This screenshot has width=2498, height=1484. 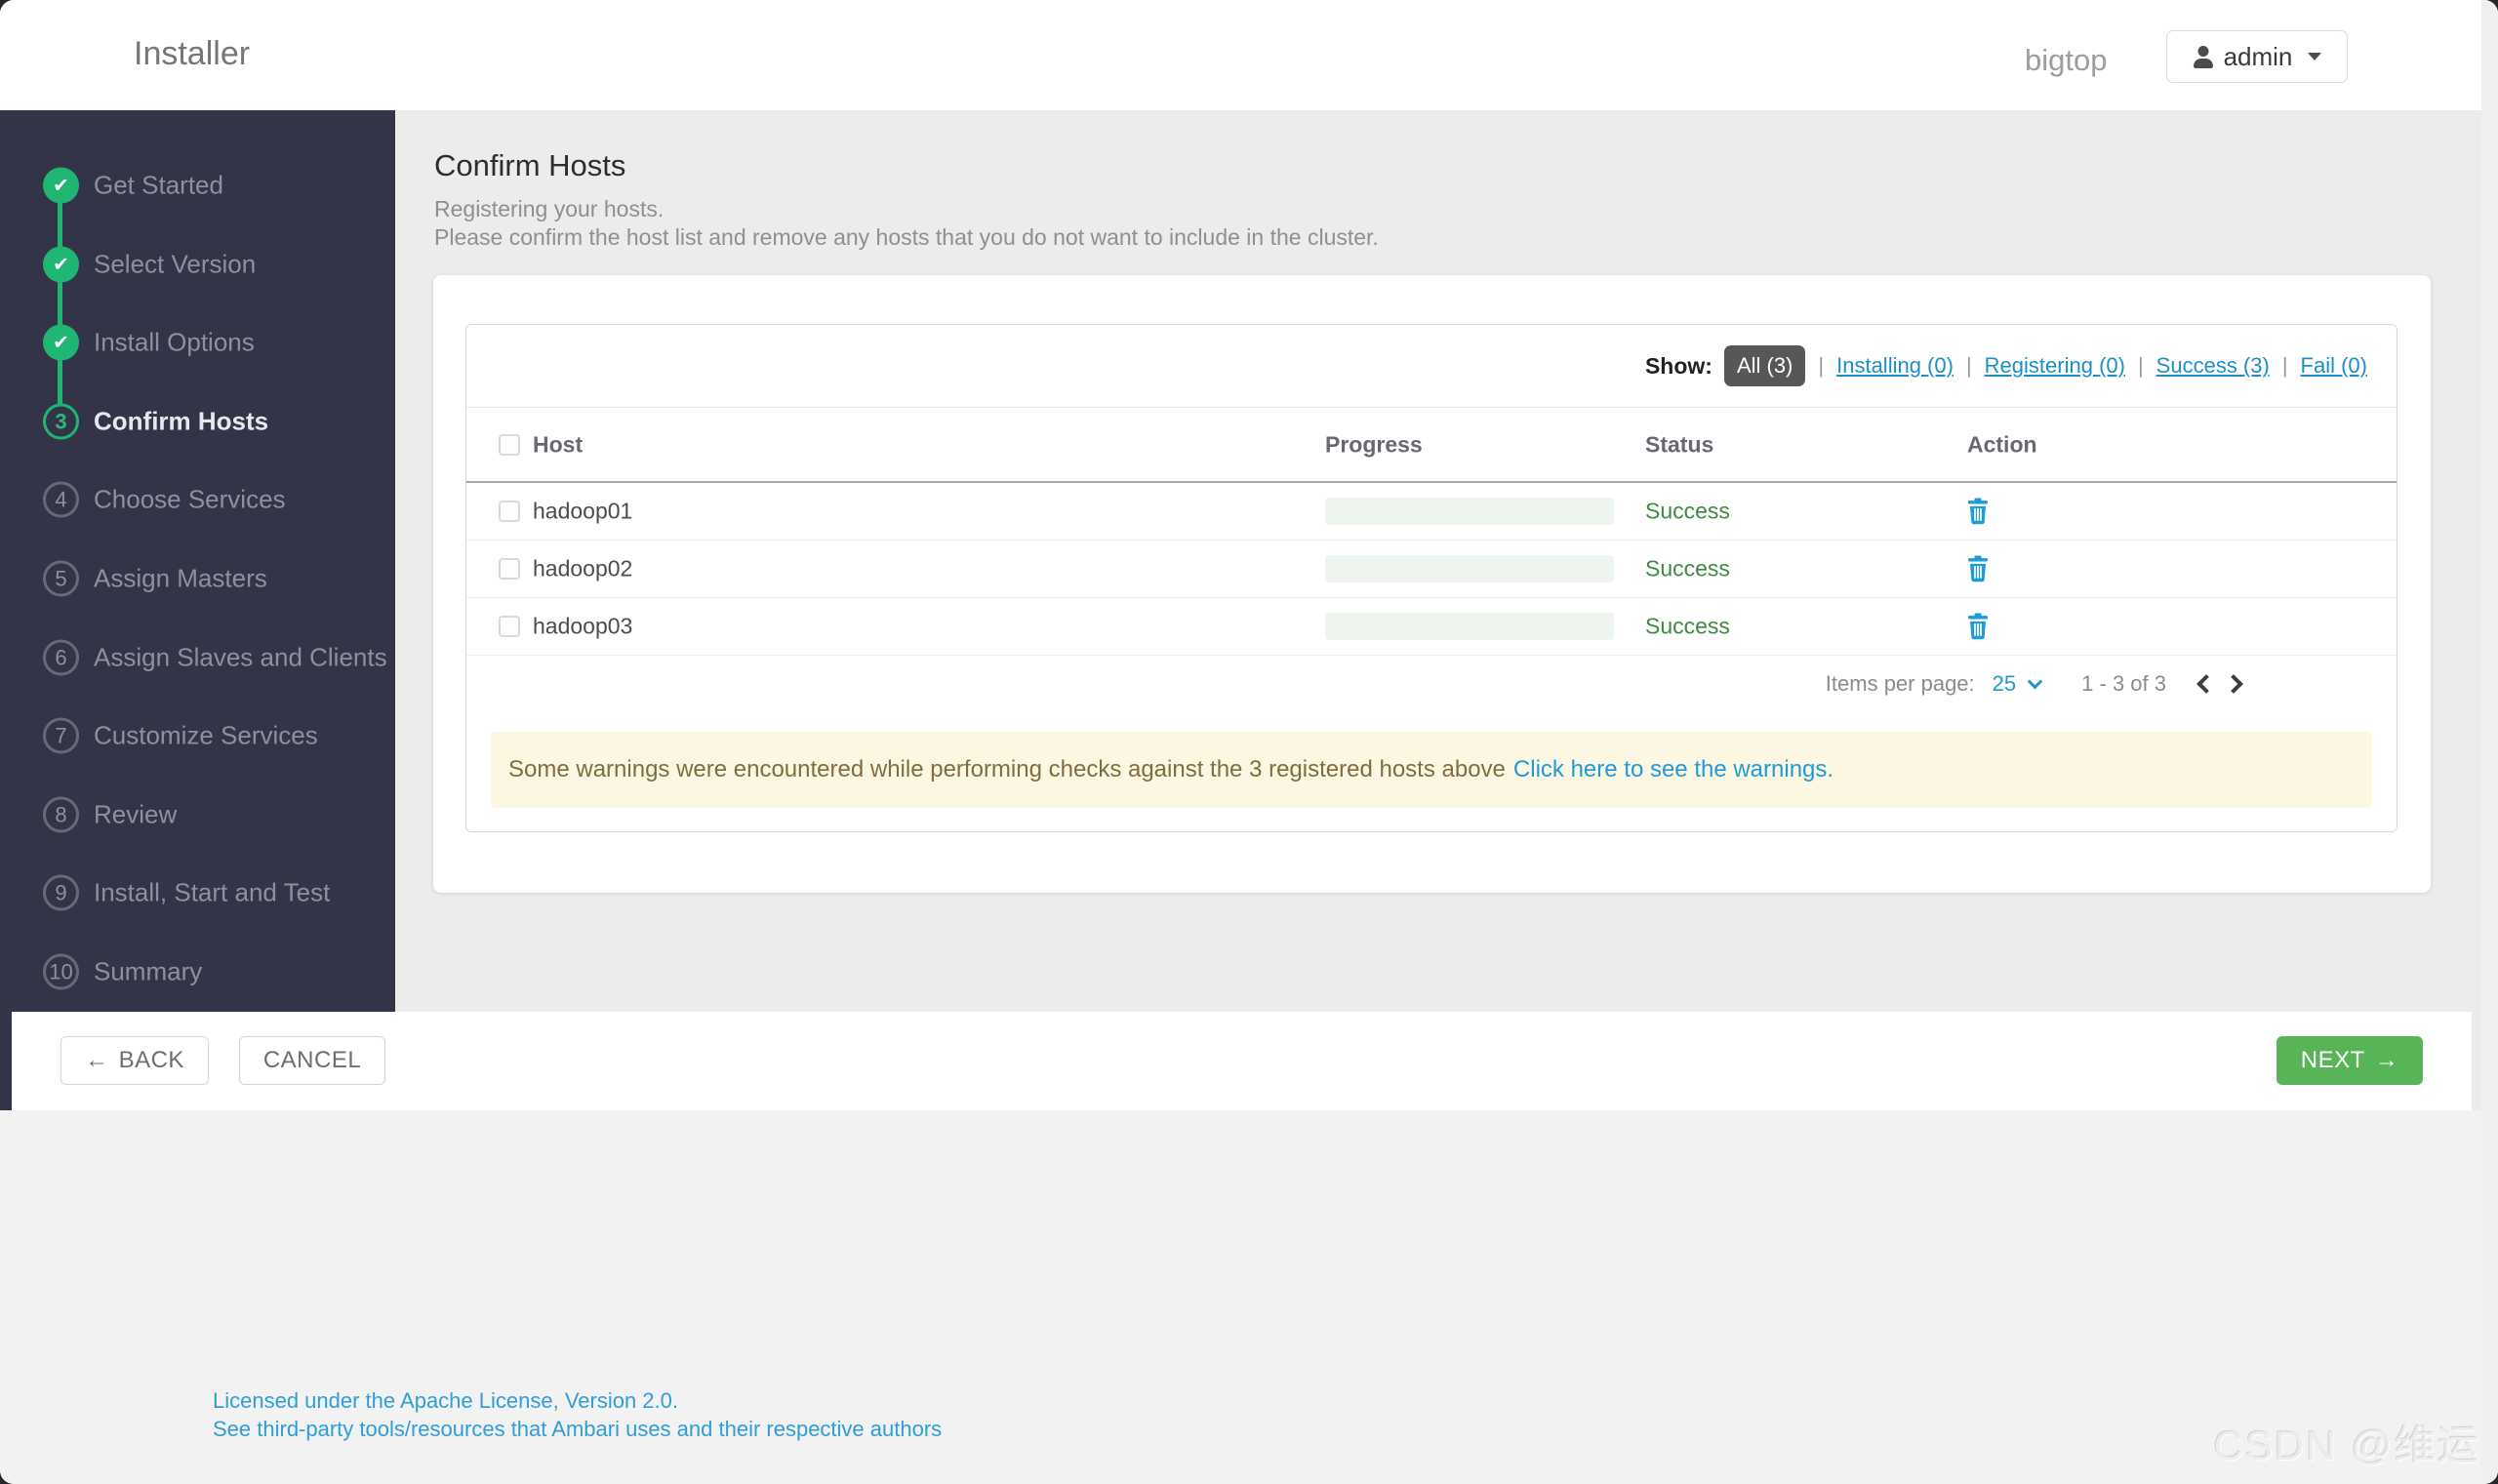 What do you see at coordinates (2333, 365) in the screenshot?
I see `filter-fail: Fail (0)` at bounding box center [2333, 365].